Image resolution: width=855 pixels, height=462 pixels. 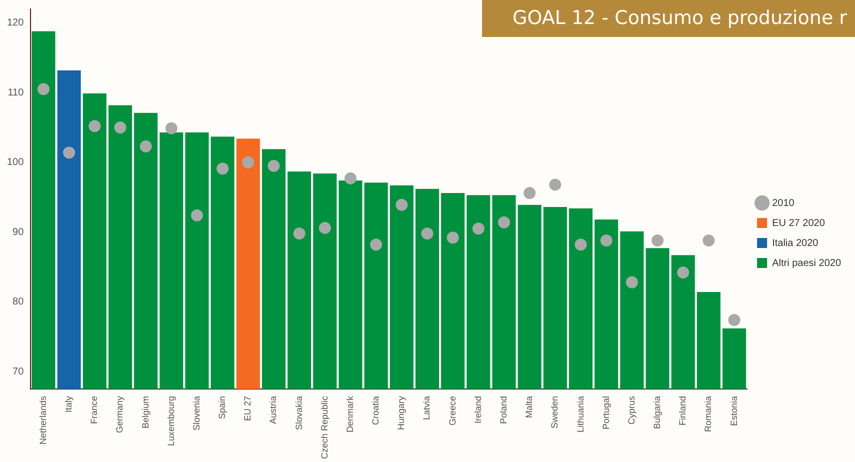 What do you see at coordinates (631, 409) in the screenshot?
I see `x-tick-label: Cyprus` at bounding box center [631, 409].